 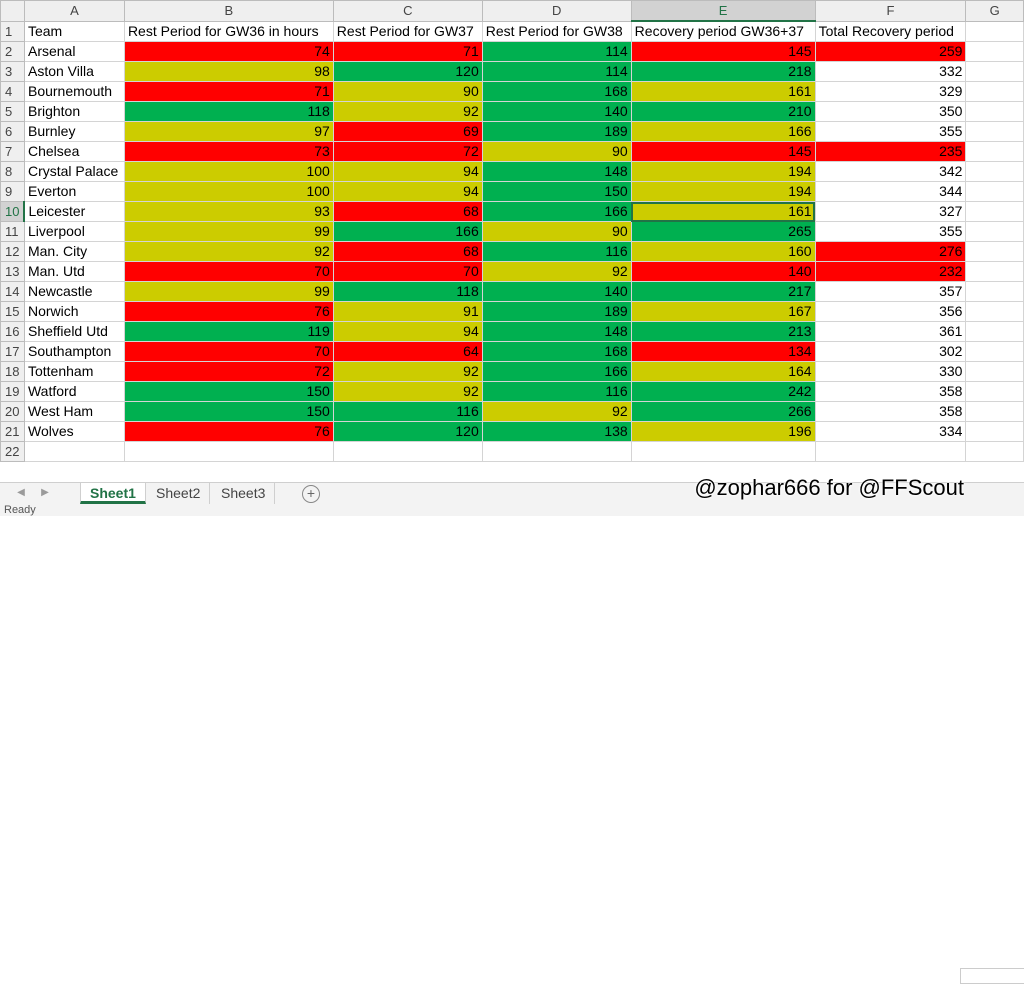 I want to click on tab-sheet3: Sheet3, so click(x=244, y=493).